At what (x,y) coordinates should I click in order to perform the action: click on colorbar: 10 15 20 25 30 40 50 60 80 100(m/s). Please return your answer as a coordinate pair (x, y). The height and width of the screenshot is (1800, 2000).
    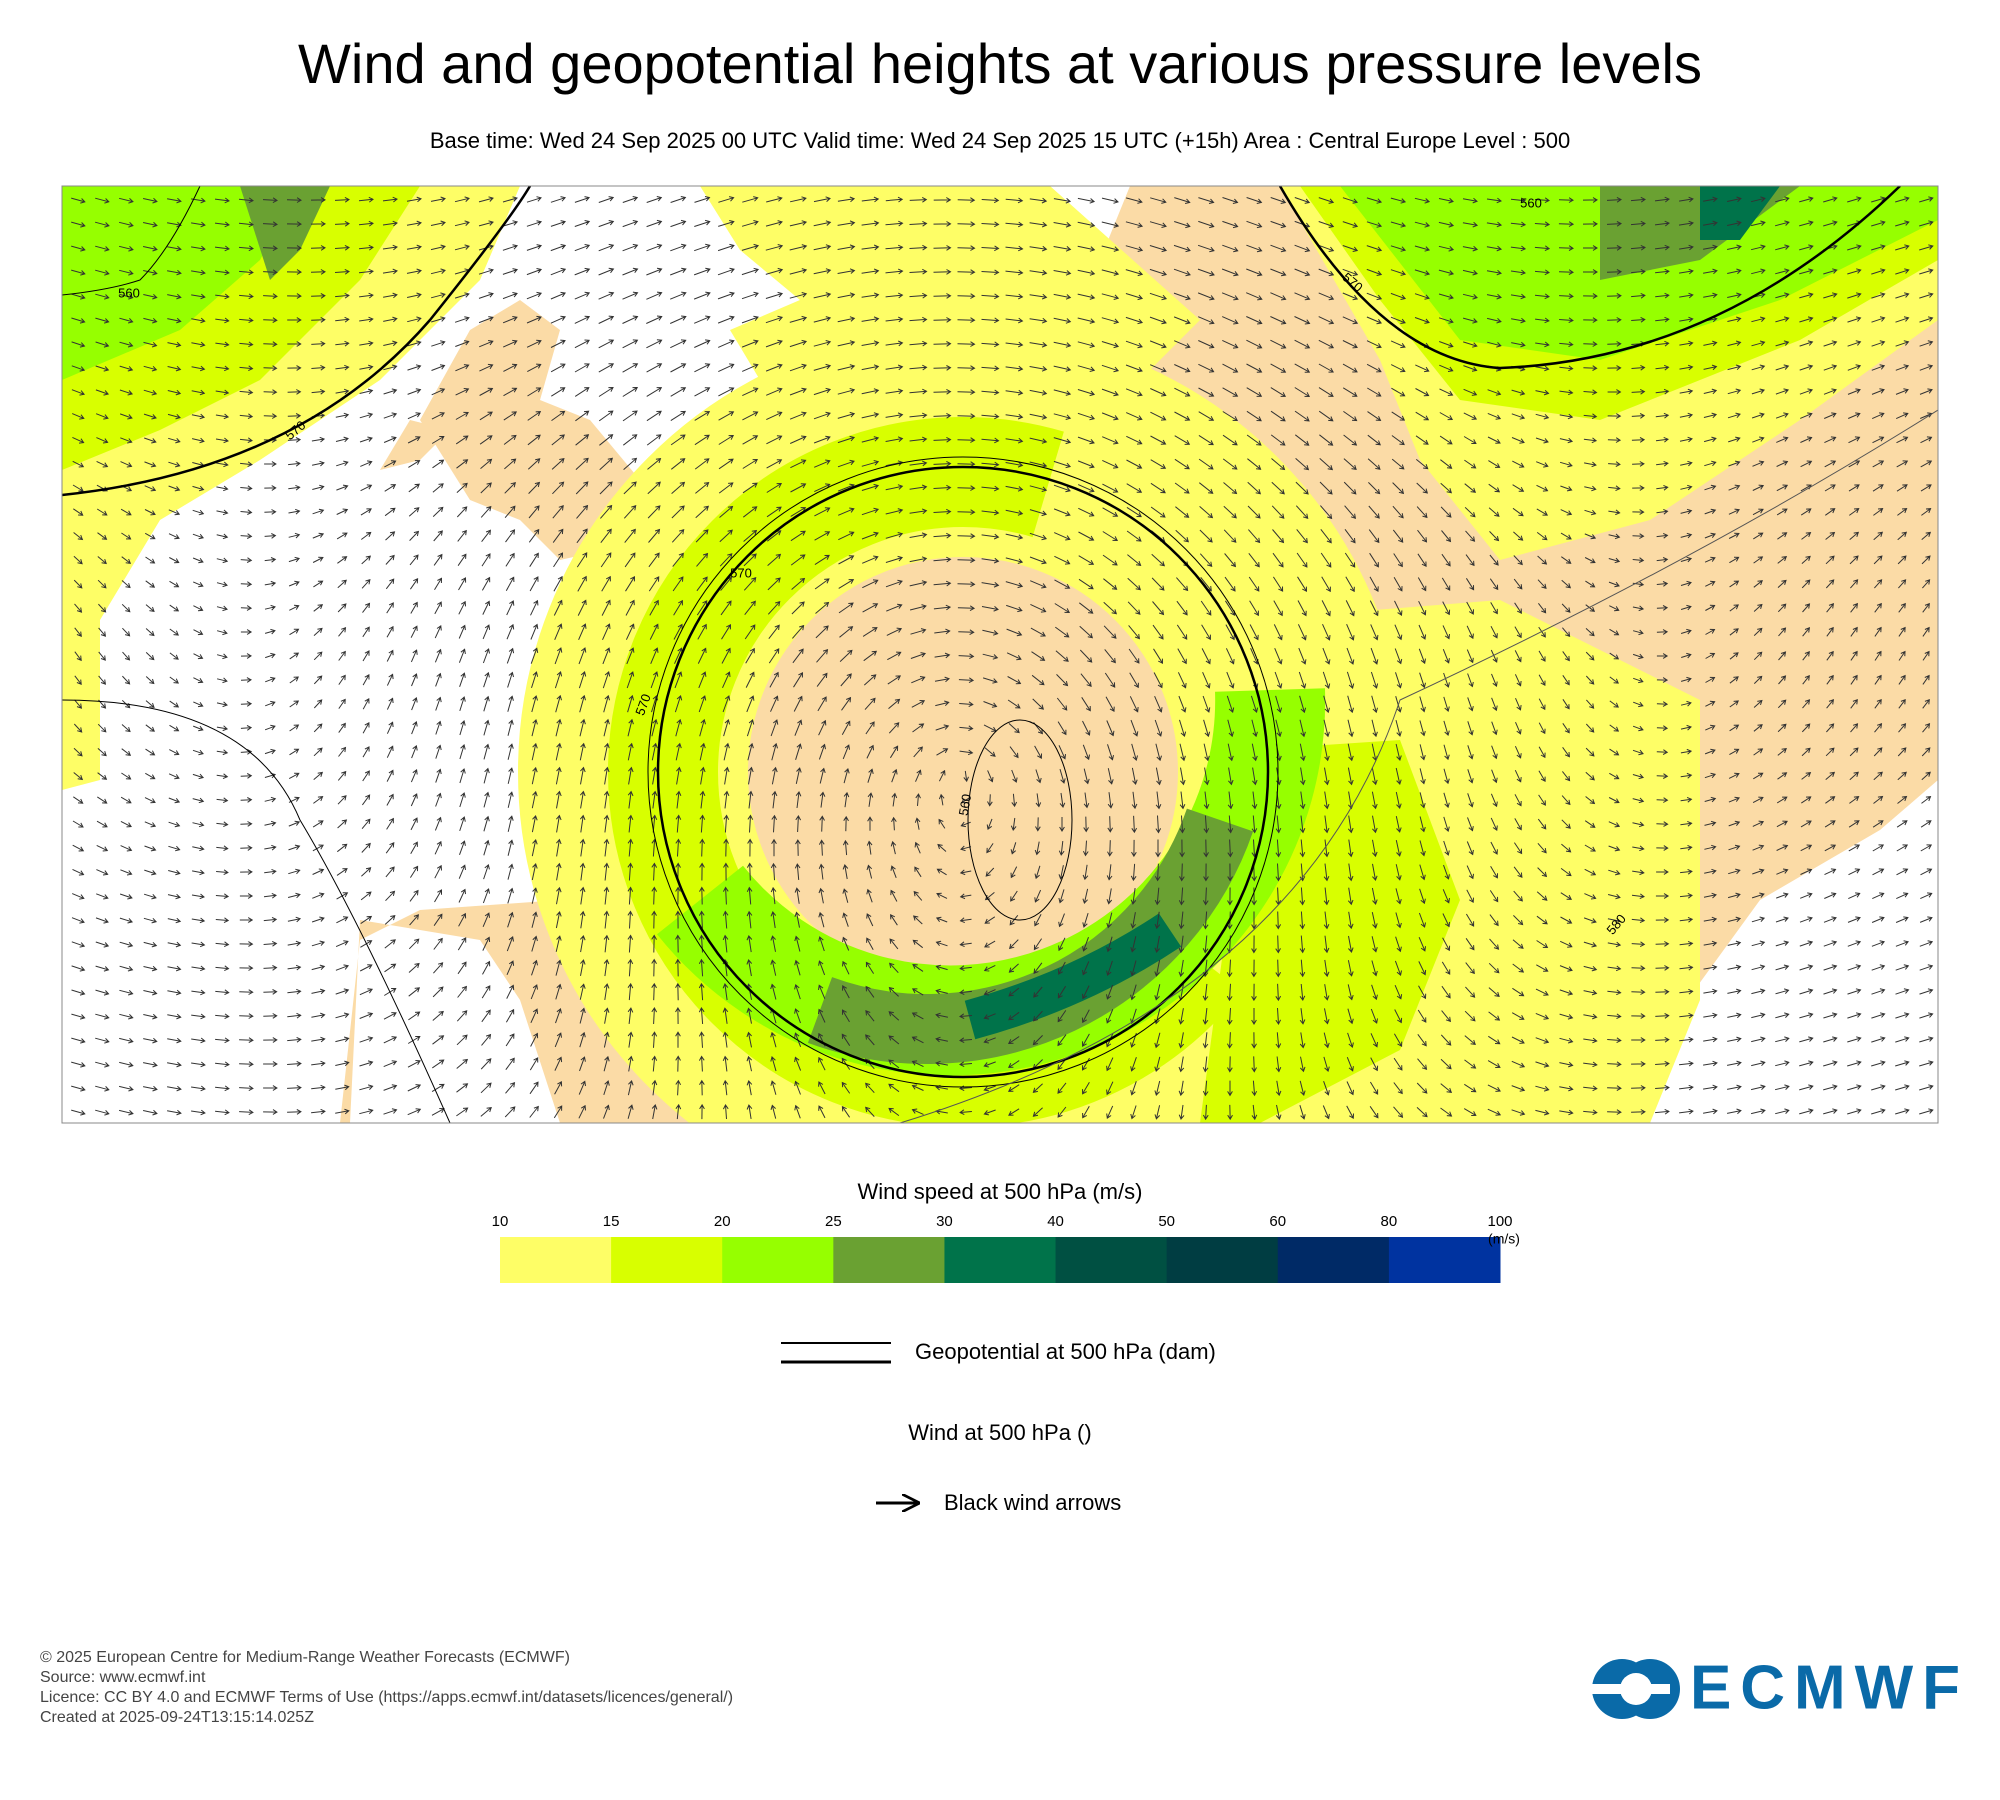
    Looking at the image, I should click on (1006, 1248).